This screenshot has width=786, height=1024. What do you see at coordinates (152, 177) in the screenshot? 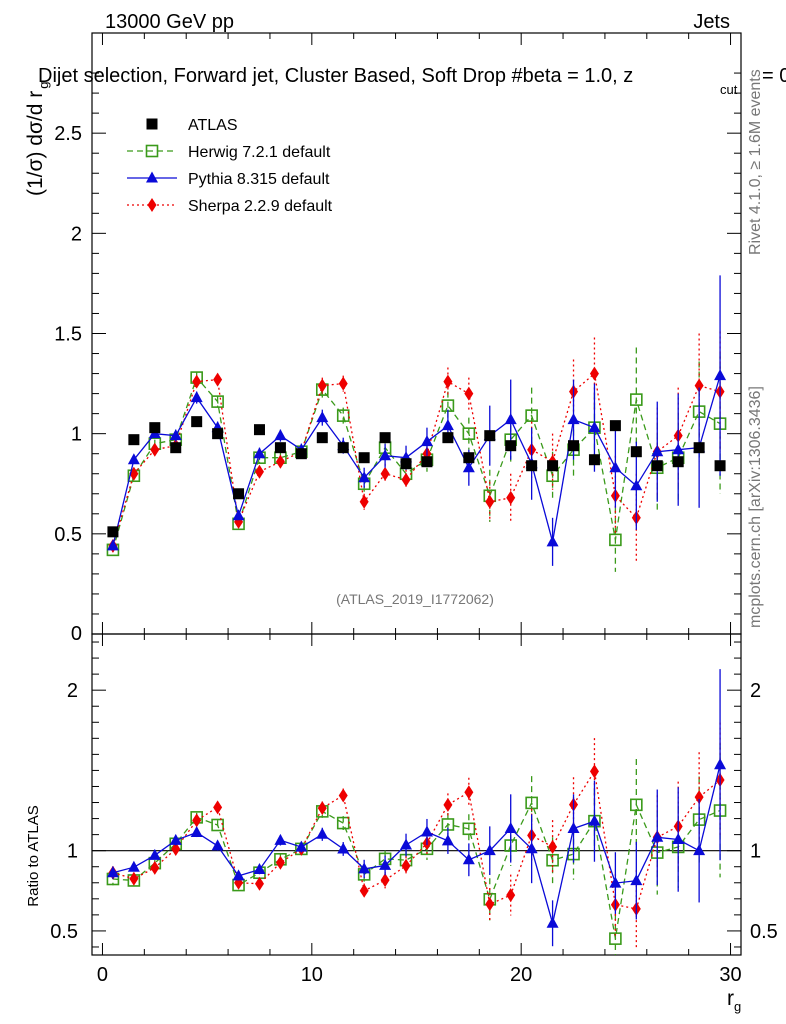
I see `legend-marker-pythia` at bounding box center [152, 177].